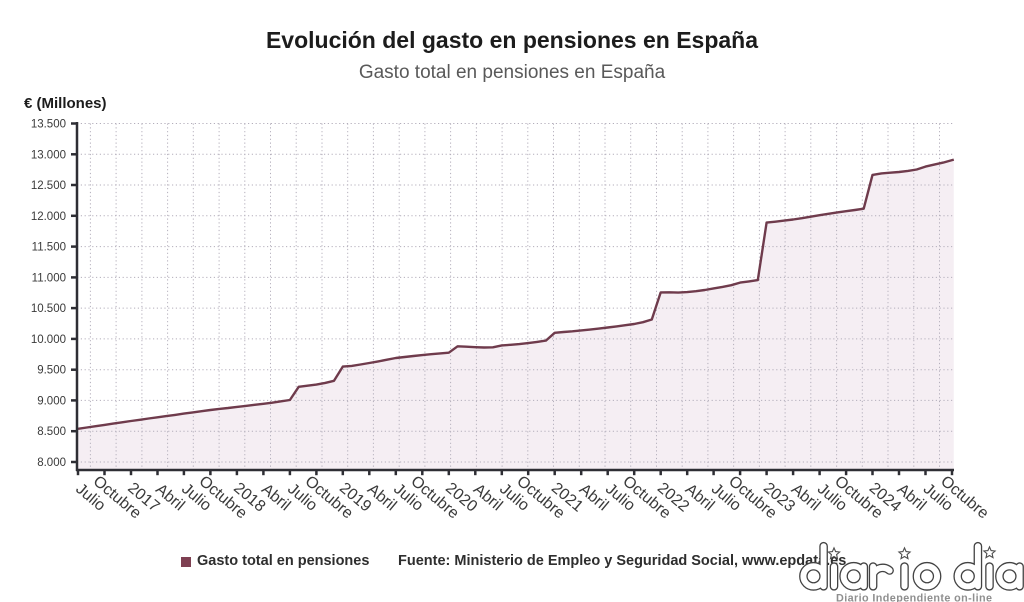 Image resolution: width=1024 pixels, height=602 pixels. Describe the element at coordinates (51, 463) in the screenshot. I see `svg-text: 8.000` at that location.